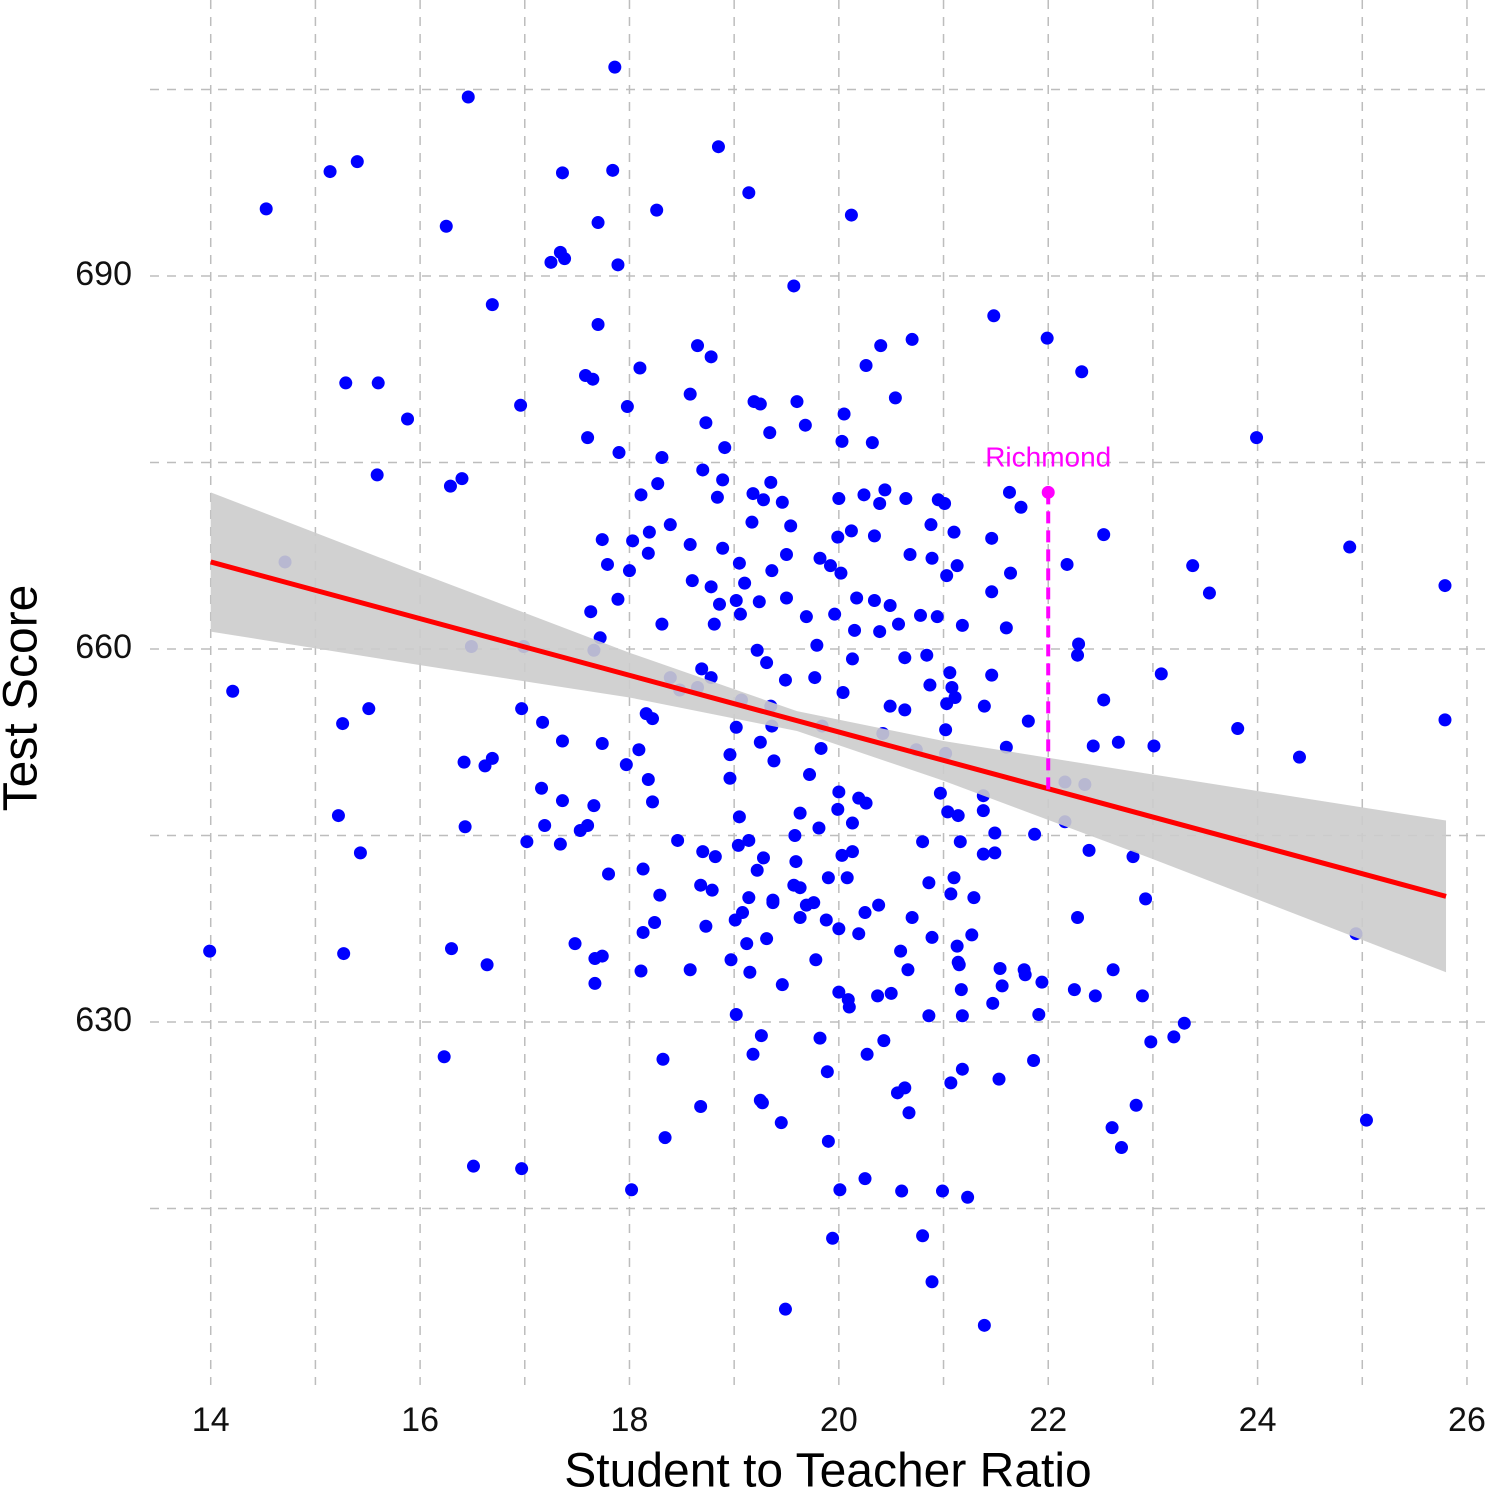  I want to click on y-tick-label: 690, so click(103, 274).